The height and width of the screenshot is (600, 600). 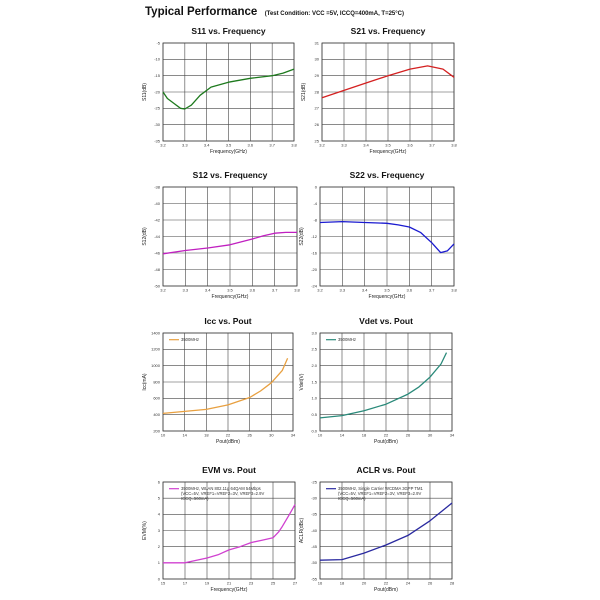 I want to click on x-tick-label: 27, so click(x=295, y=583).